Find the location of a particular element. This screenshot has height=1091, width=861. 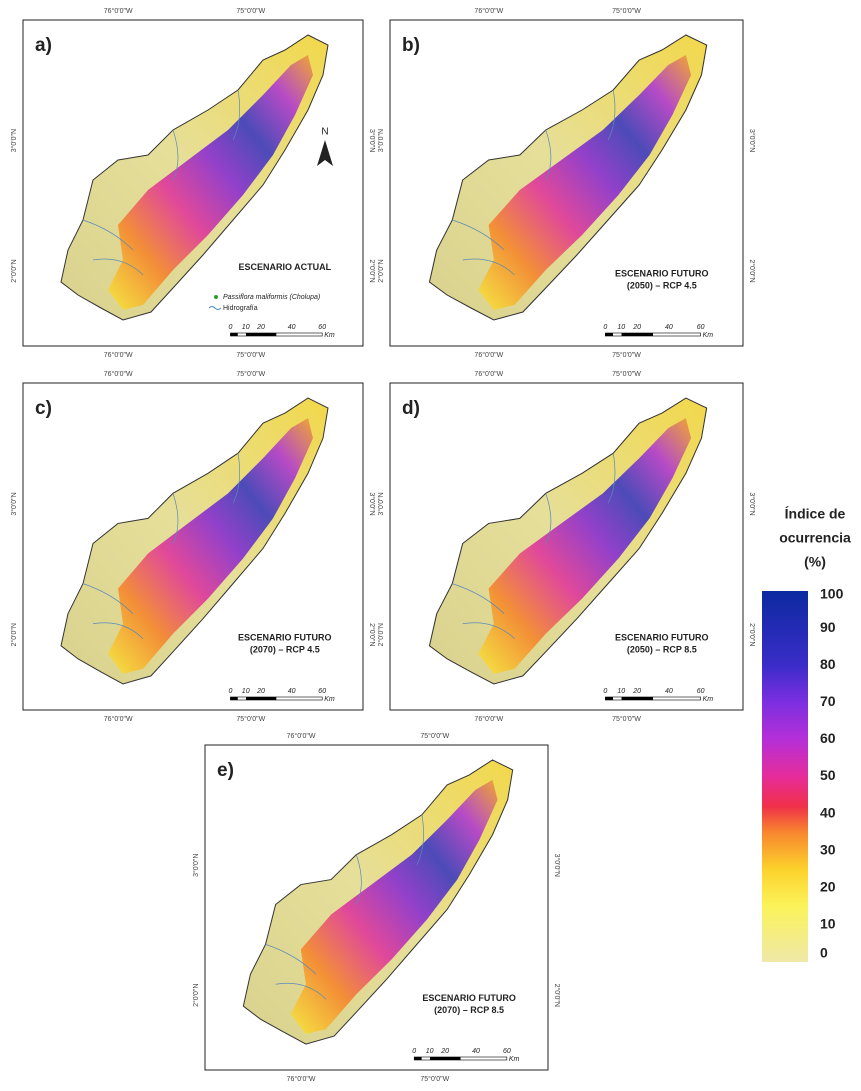

legend-label: Passiflora maliformis (Cholupa) is located at coordinates (271, 297).